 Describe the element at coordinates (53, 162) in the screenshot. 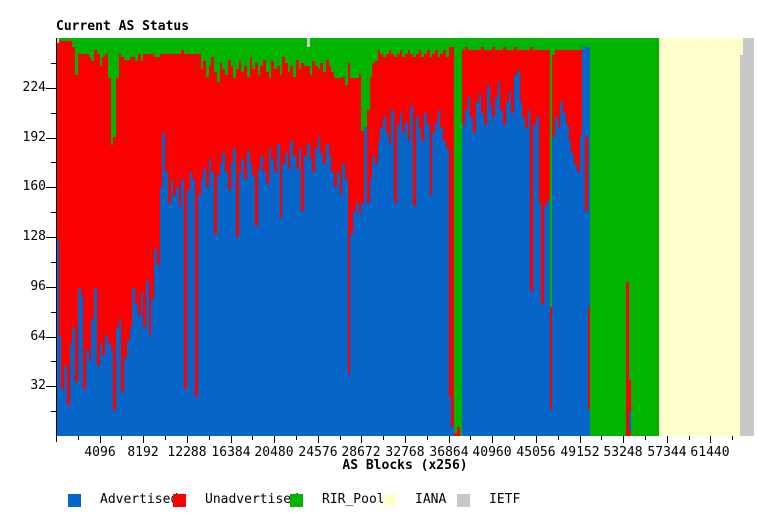

I see `y-tick-minor` at that location.